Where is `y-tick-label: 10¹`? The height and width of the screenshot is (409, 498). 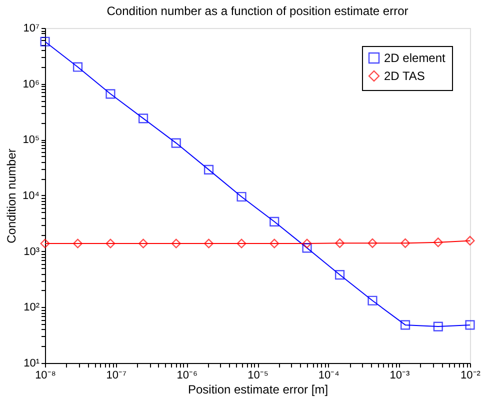
y-tick-label: 10¹ is located at coordinates (32, 364).